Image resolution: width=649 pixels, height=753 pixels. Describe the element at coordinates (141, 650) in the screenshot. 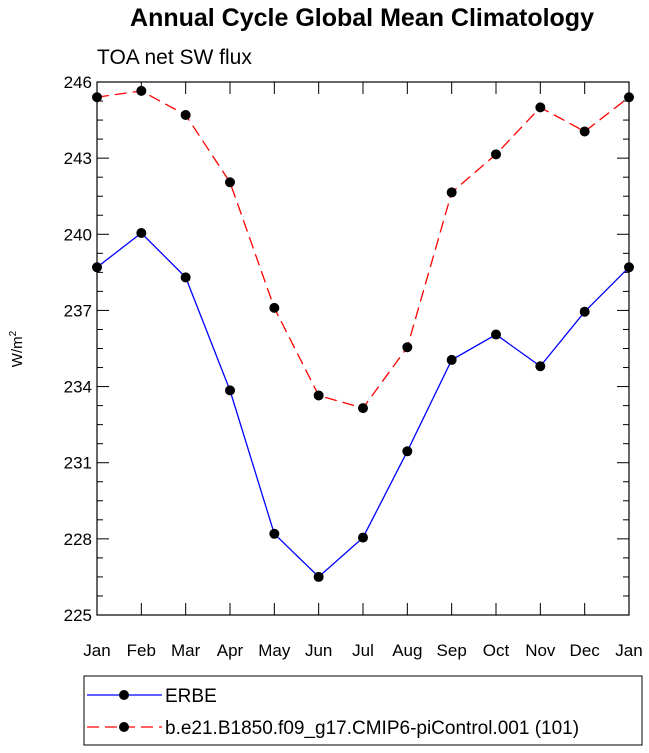

I see `x-tick-label: Feb` at that location.